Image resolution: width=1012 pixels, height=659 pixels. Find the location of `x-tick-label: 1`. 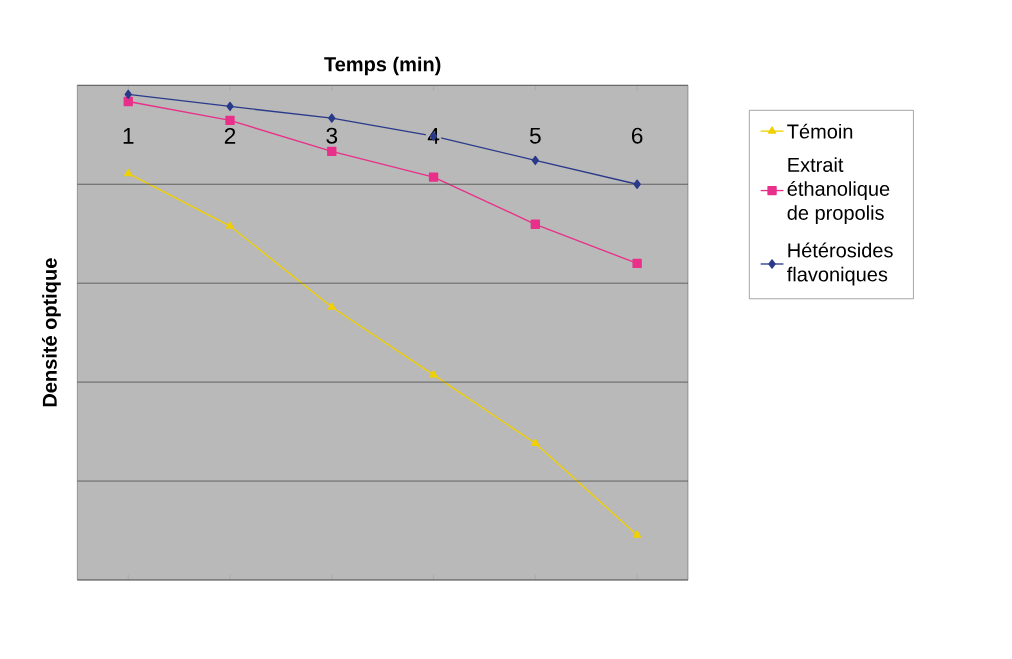

x-tick-label: 1 is located at coordinates (128, 136).